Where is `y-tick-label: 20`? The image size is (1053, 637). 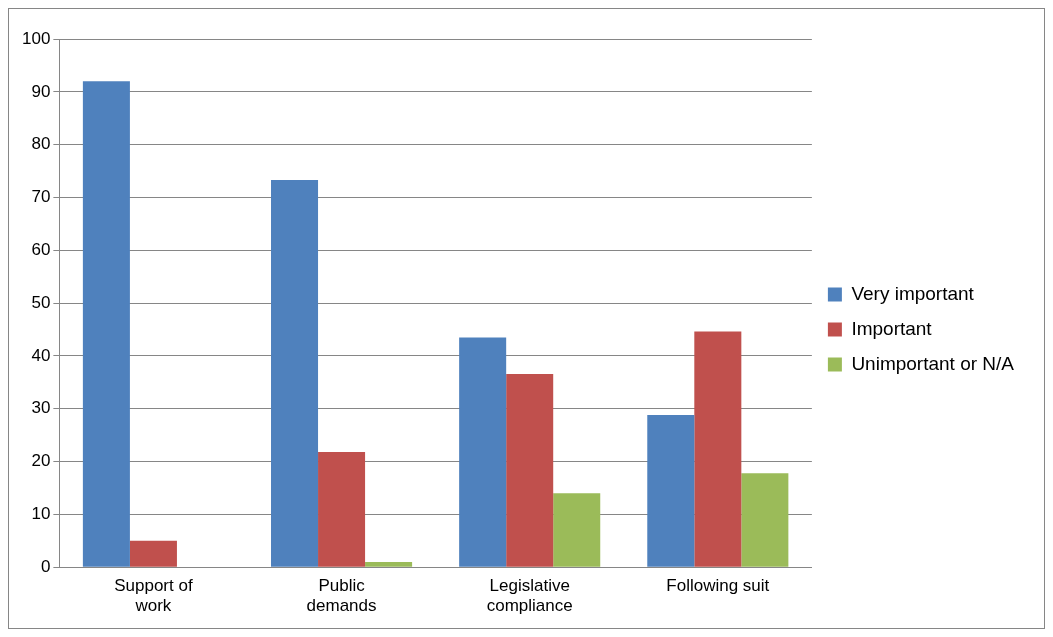
y-tick-label: 20 is located at coordinates (41, 461).